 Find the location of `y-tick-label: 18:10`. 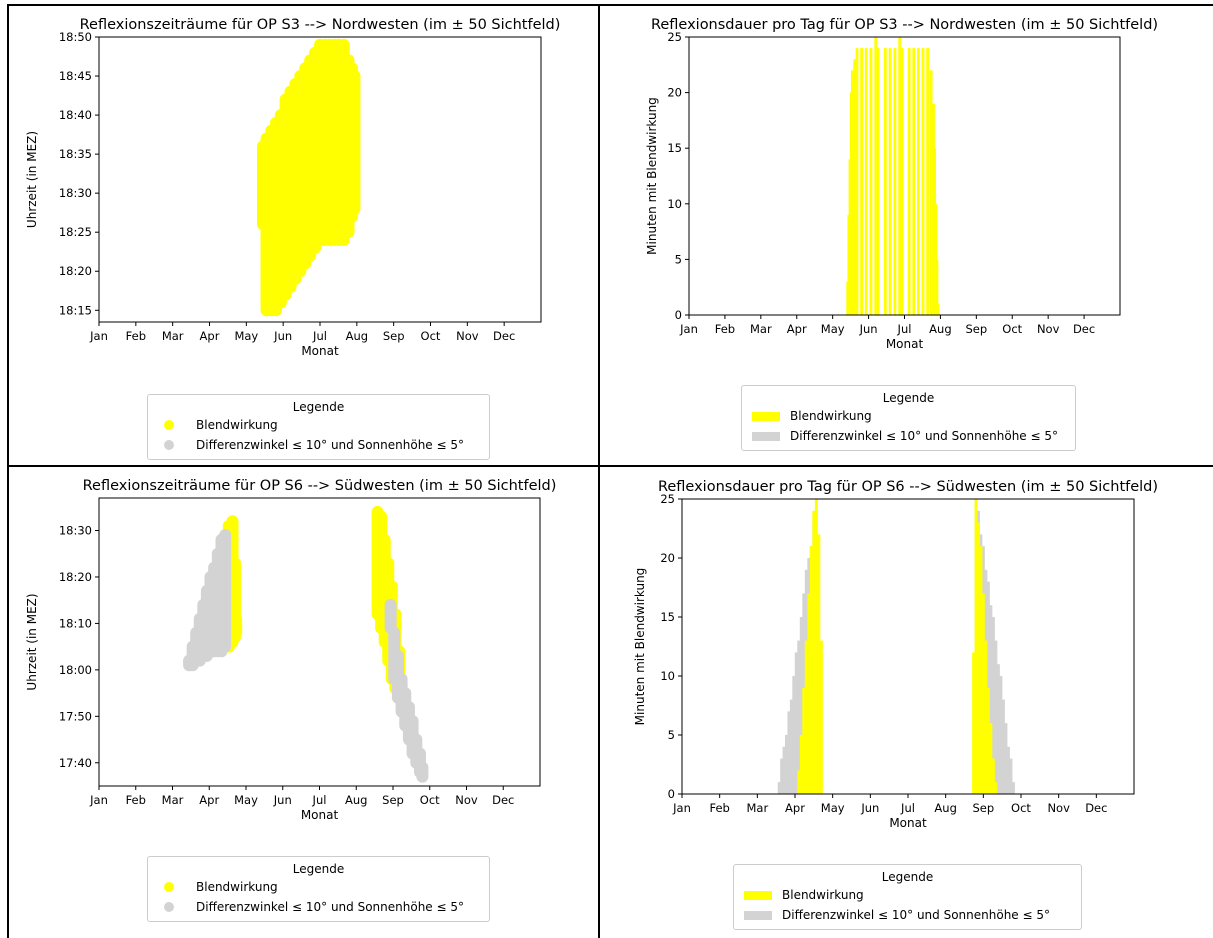

y-tick-label: 18:10 is located at coordinates (75, 623).